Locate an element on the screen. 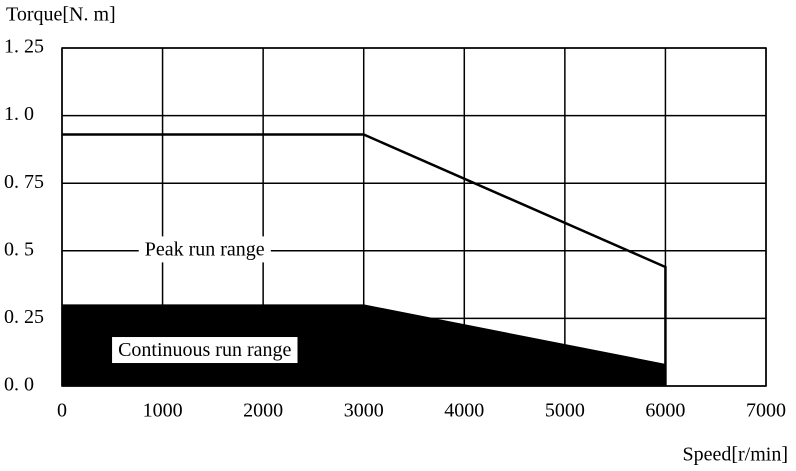  x-tick-label: 7000 is located at coordinates (766, 411).